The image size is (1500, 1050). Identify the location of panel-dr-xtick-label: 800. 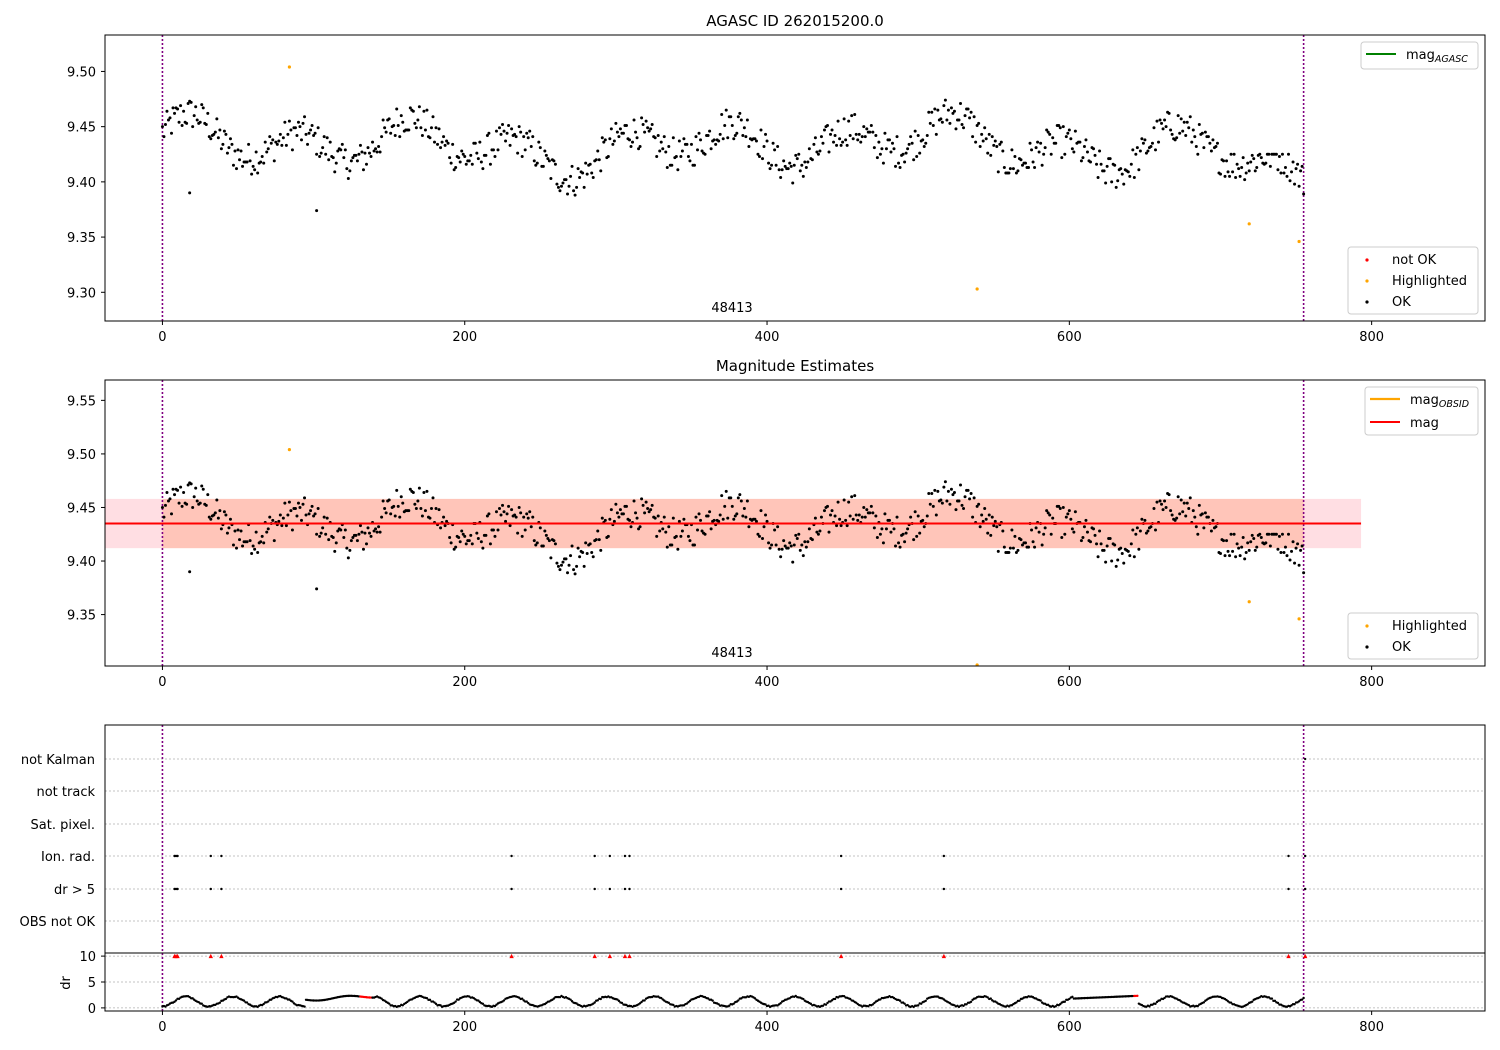
(1371, 1027).